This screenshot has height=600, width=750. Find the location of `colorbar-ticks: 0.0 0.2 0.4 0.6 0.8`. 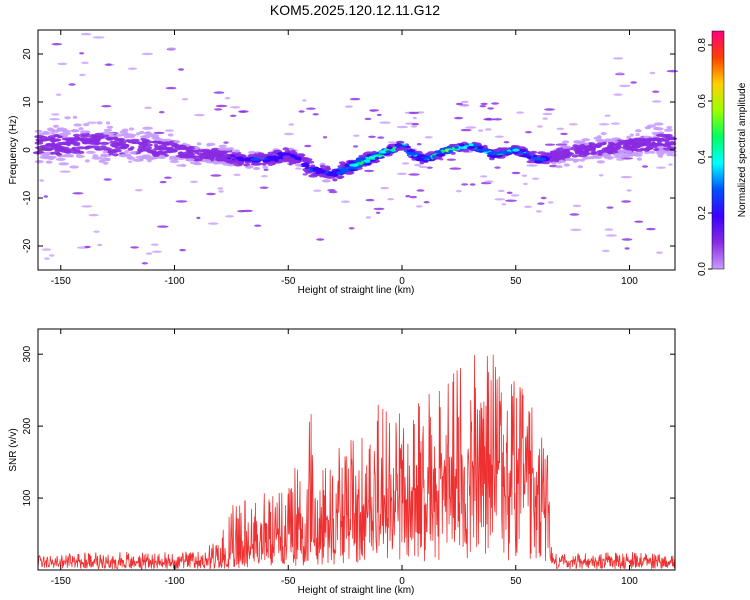

colorbar-ticks: 0.0 0.2 0.4 0.6 0.8 is located at coordinates (704, 157).